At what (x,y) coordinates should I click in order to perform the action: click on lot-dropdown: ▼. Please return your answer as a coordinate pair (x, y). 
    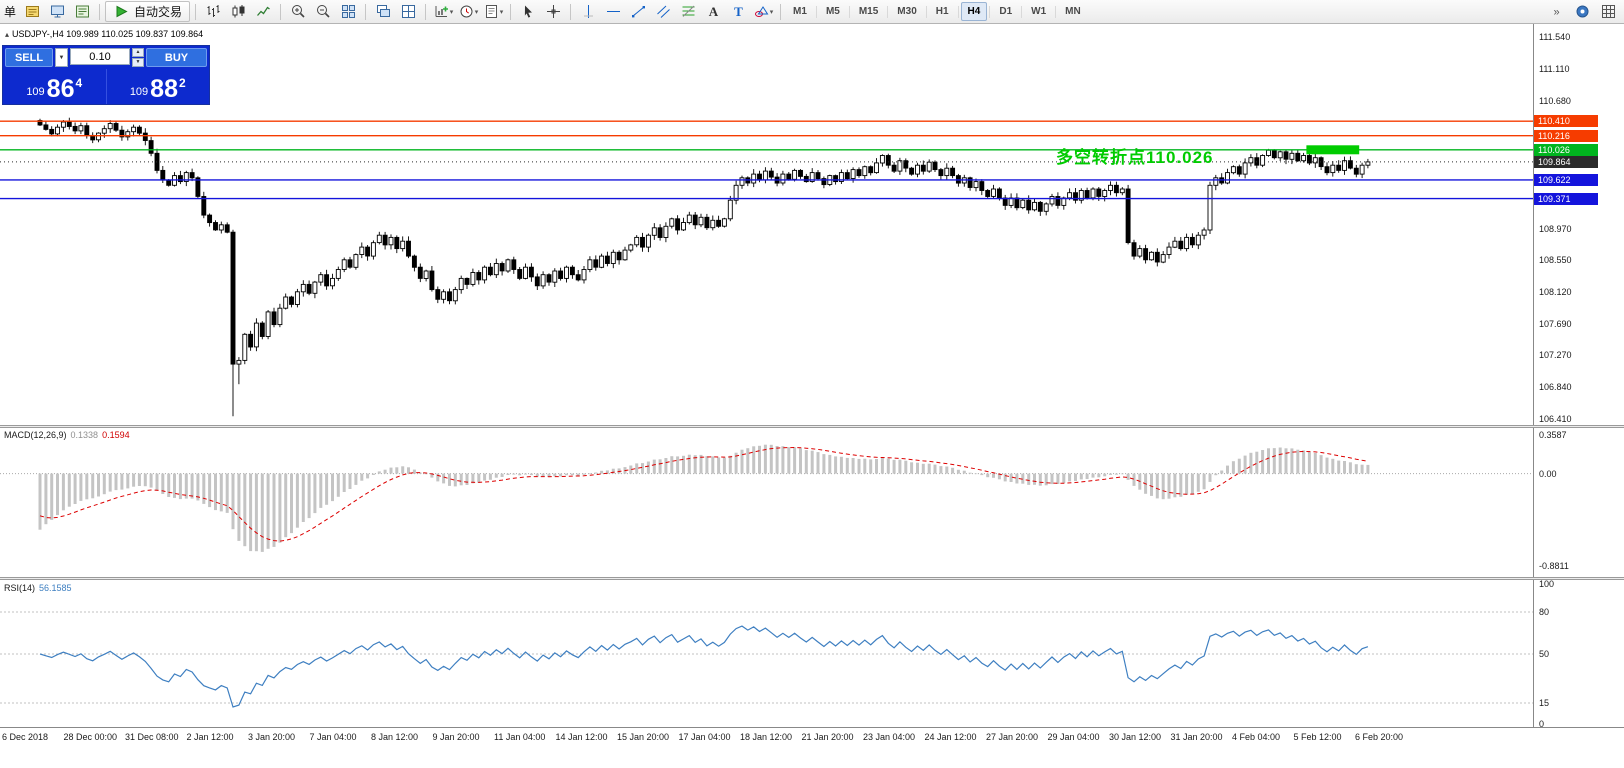
    Looking at the image, I should click on (61, 57).